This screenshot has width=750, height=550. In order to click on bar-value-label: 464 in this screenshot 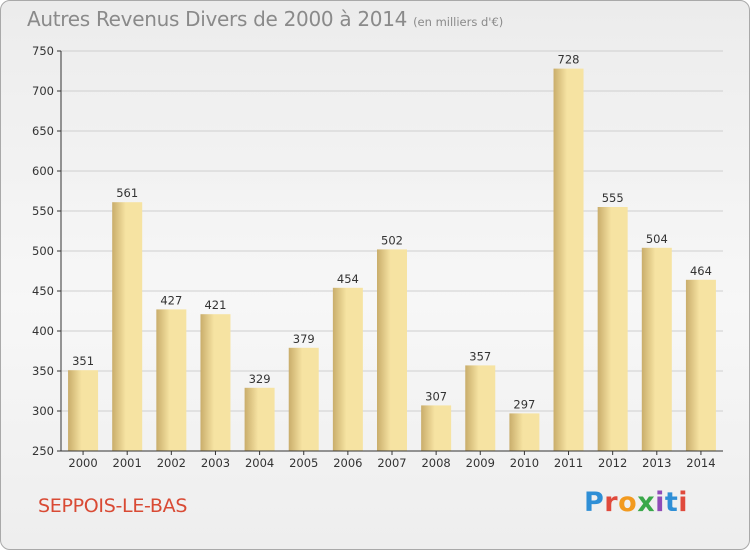, I will do `click(701, 271)`.